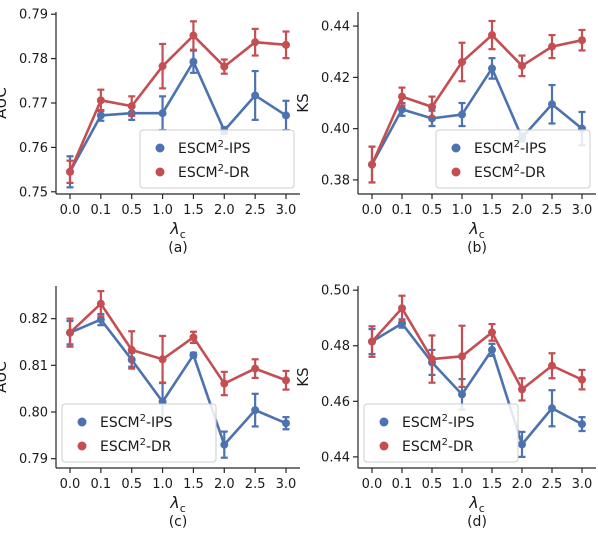 The height and width of the screenshot is (540, 598). Describe the element at coordinates (335, 346) in the screenshot. I see `y-tick-label: 0.48` at that location.